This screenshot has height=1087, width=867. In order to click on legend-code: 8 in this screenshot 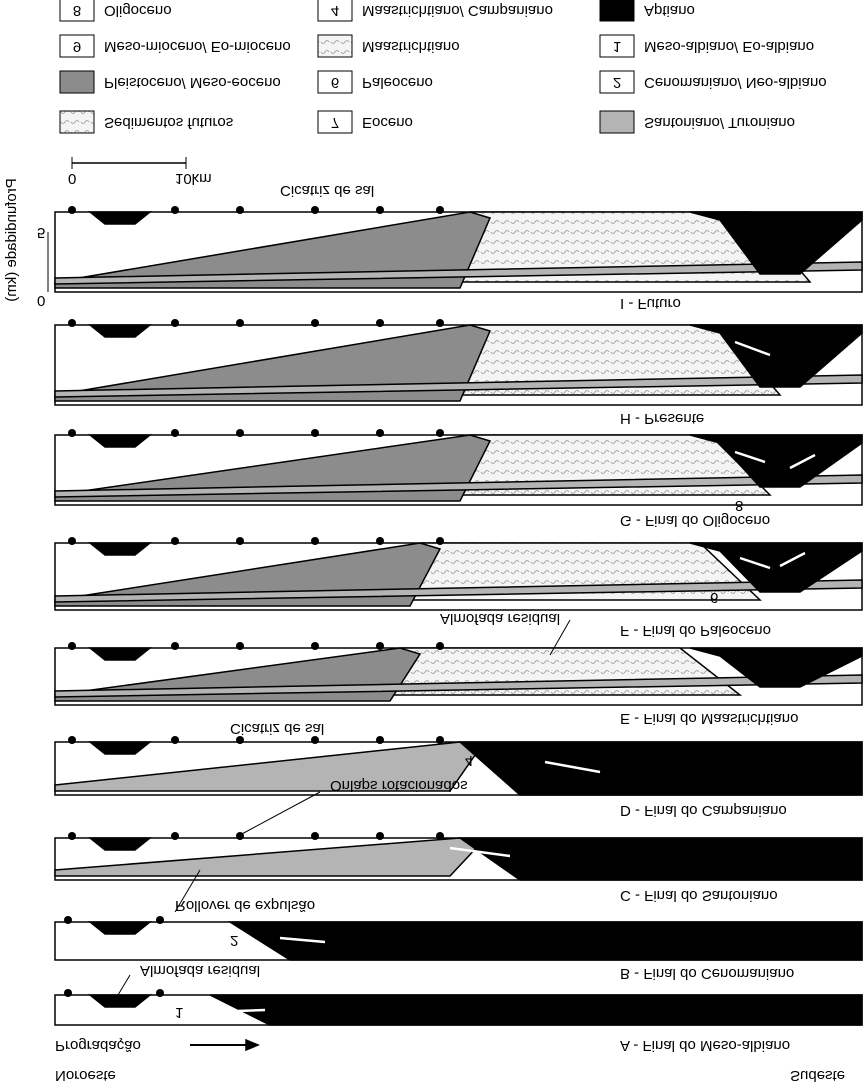, I will do `click(77, 10)`.